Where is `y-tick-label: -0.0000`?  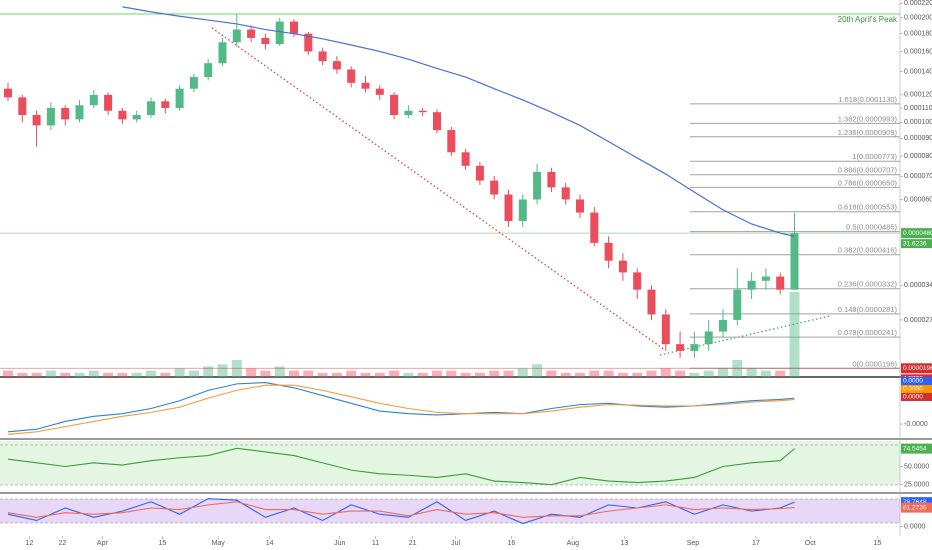 y-tick-label: -0.0000 is located at coordinates (916, 424).